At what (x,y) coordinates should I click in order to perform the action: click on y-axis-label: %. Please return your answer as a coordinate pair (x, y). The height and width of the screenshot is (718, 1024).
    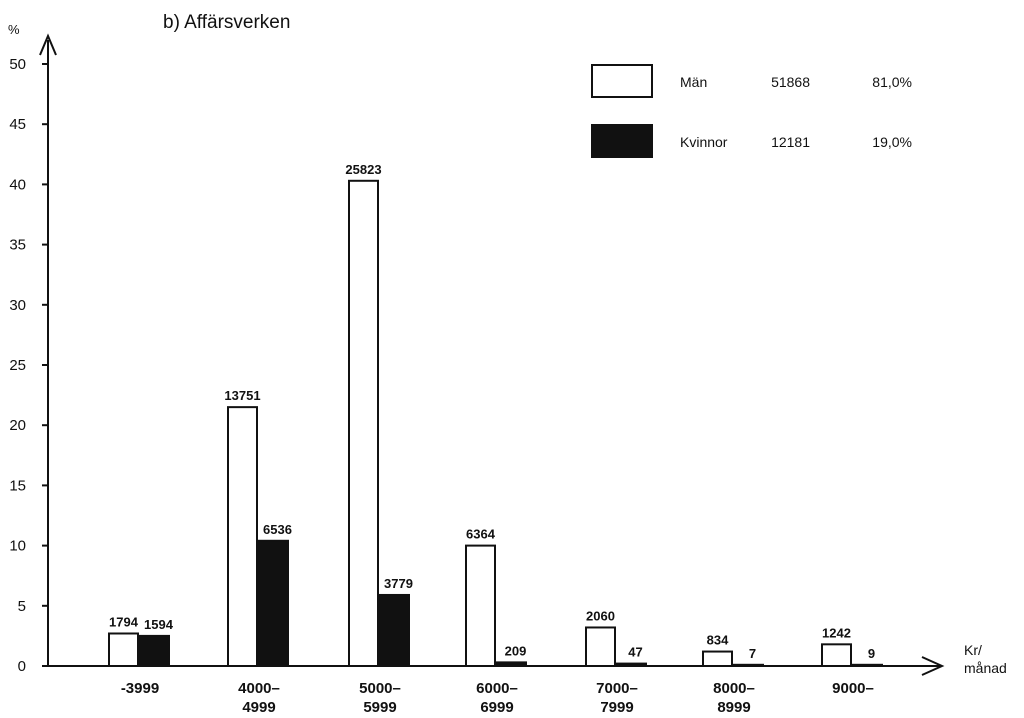
    Looking at the image, I should click on (14, 29).